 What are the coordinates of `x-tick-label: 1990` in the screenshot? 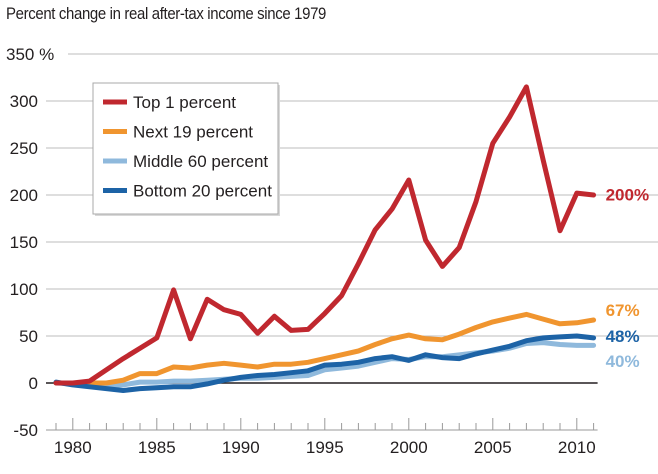 It's located at (241, 447).